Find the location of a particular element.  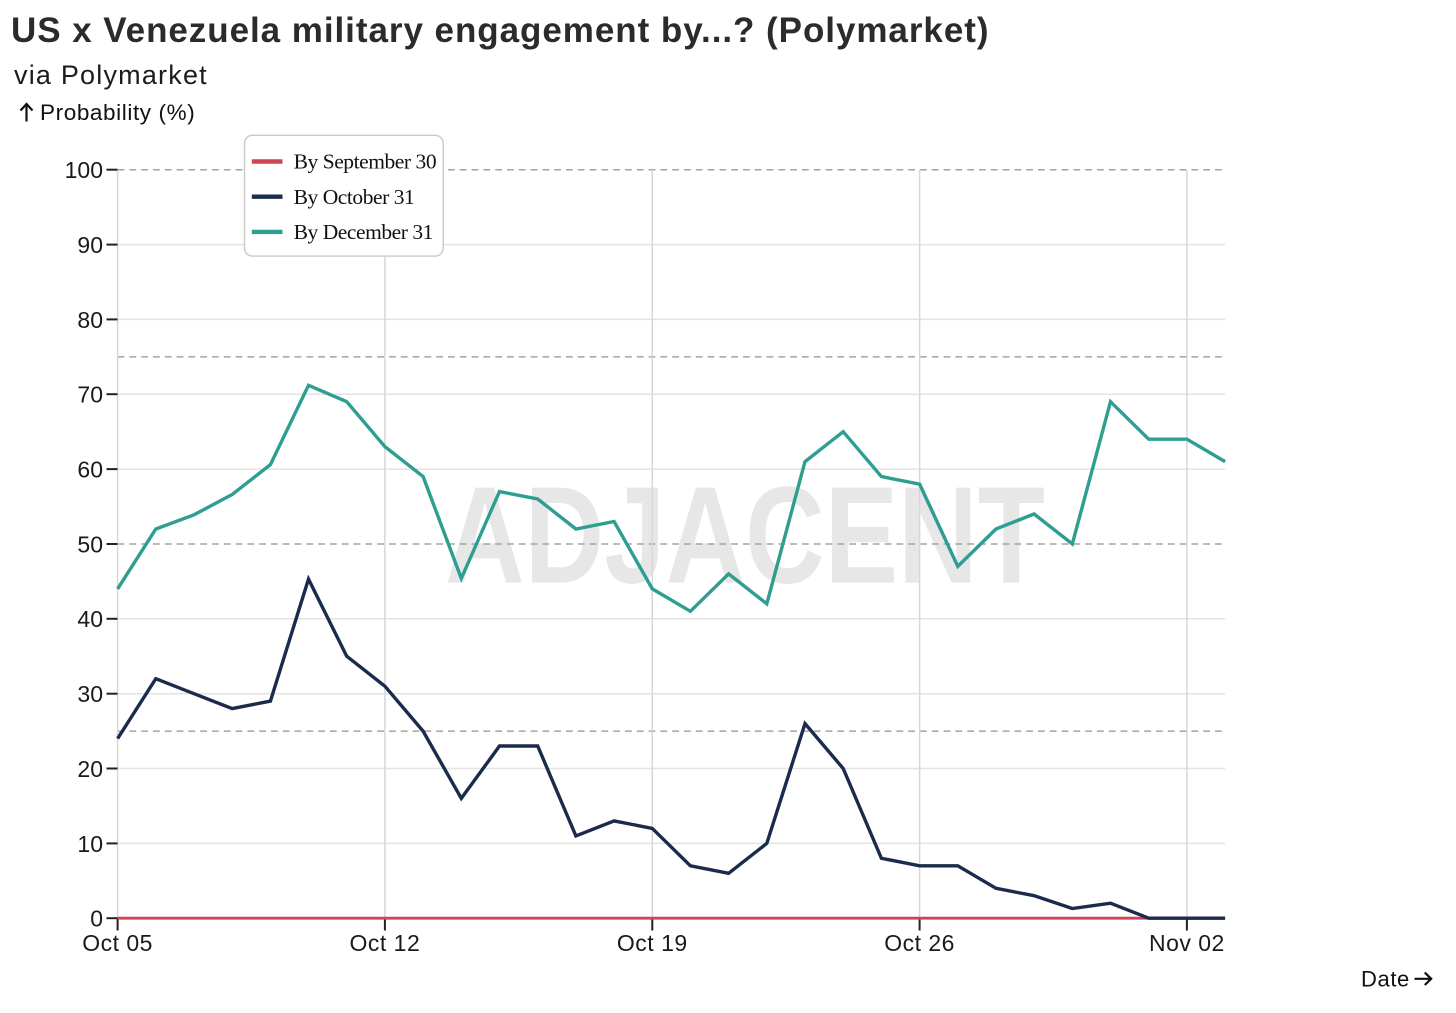

svg-text: ADJACENT is located at coordinates (745, 536).